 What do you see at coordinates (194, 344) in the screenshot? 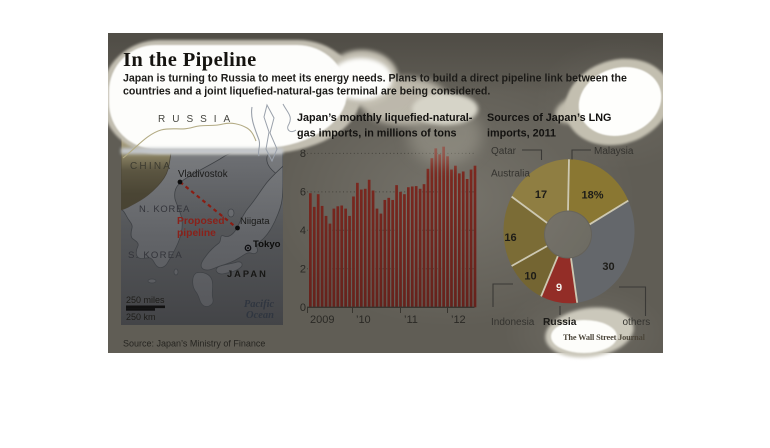
I see `svg-text:Source: Japan’s Ministry of Fi: Source: Japan’s Ministry of Finance` at bounding box center [194, 344].